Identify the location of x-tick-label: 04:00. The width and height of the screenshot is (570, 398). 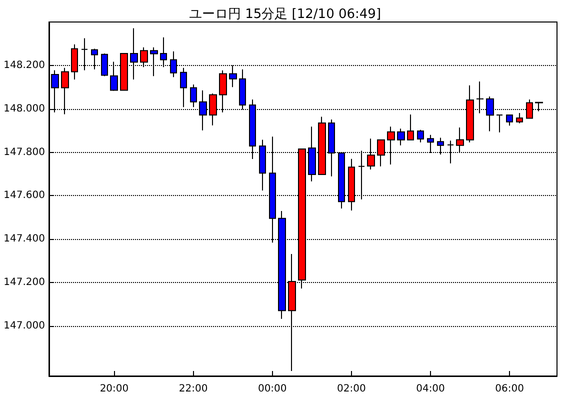
(430, 389).